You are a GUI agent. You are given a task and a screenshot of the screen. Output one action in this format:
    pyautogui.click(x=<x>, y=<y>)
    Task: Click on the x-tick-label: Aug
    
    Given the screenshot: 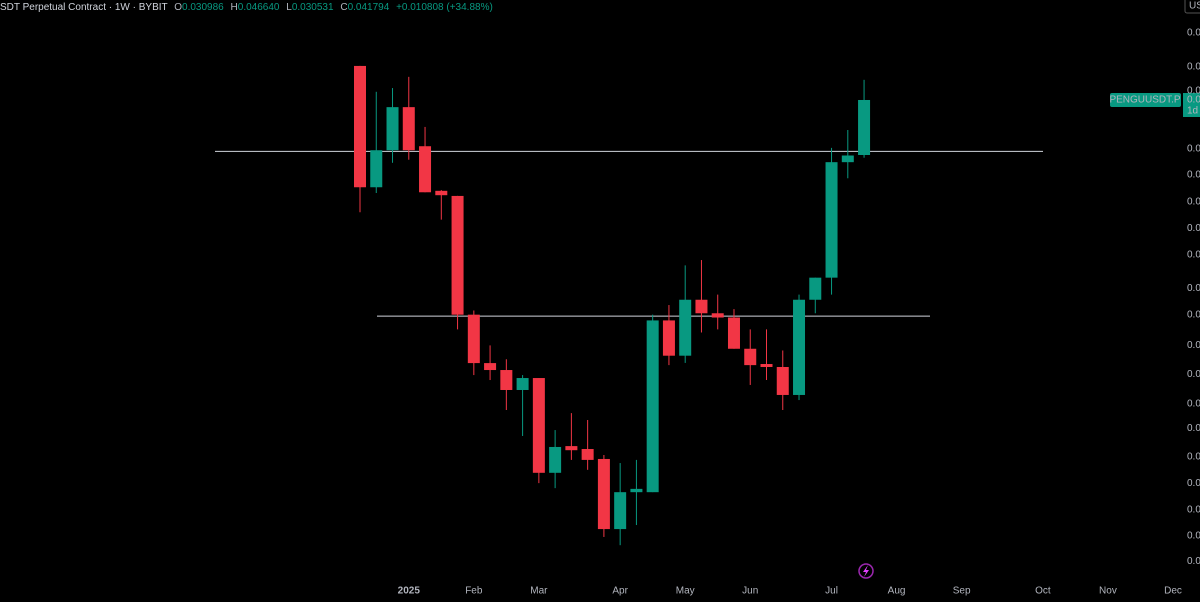 What is the action you would take?
    pyautogui.click(x=897, y=591)
    